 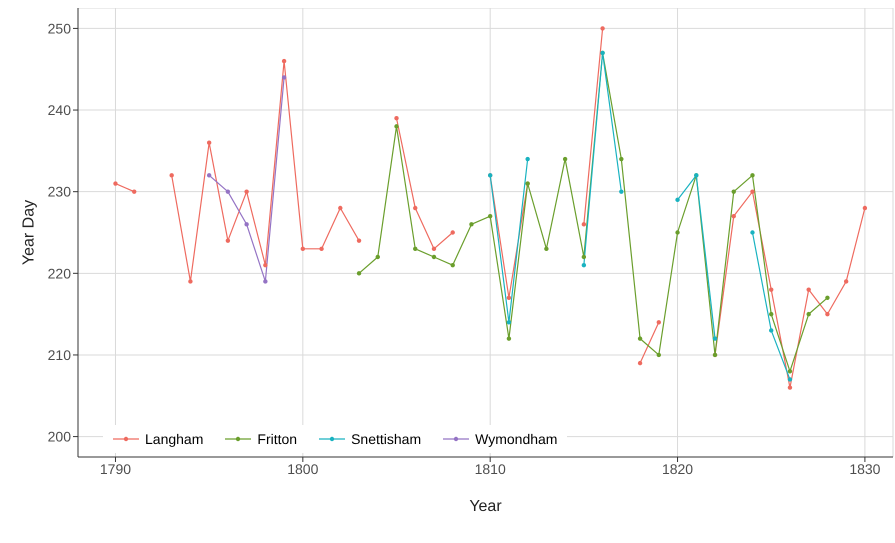 I want to click on legend-label: Snettisham, so click(x=386, y=439).